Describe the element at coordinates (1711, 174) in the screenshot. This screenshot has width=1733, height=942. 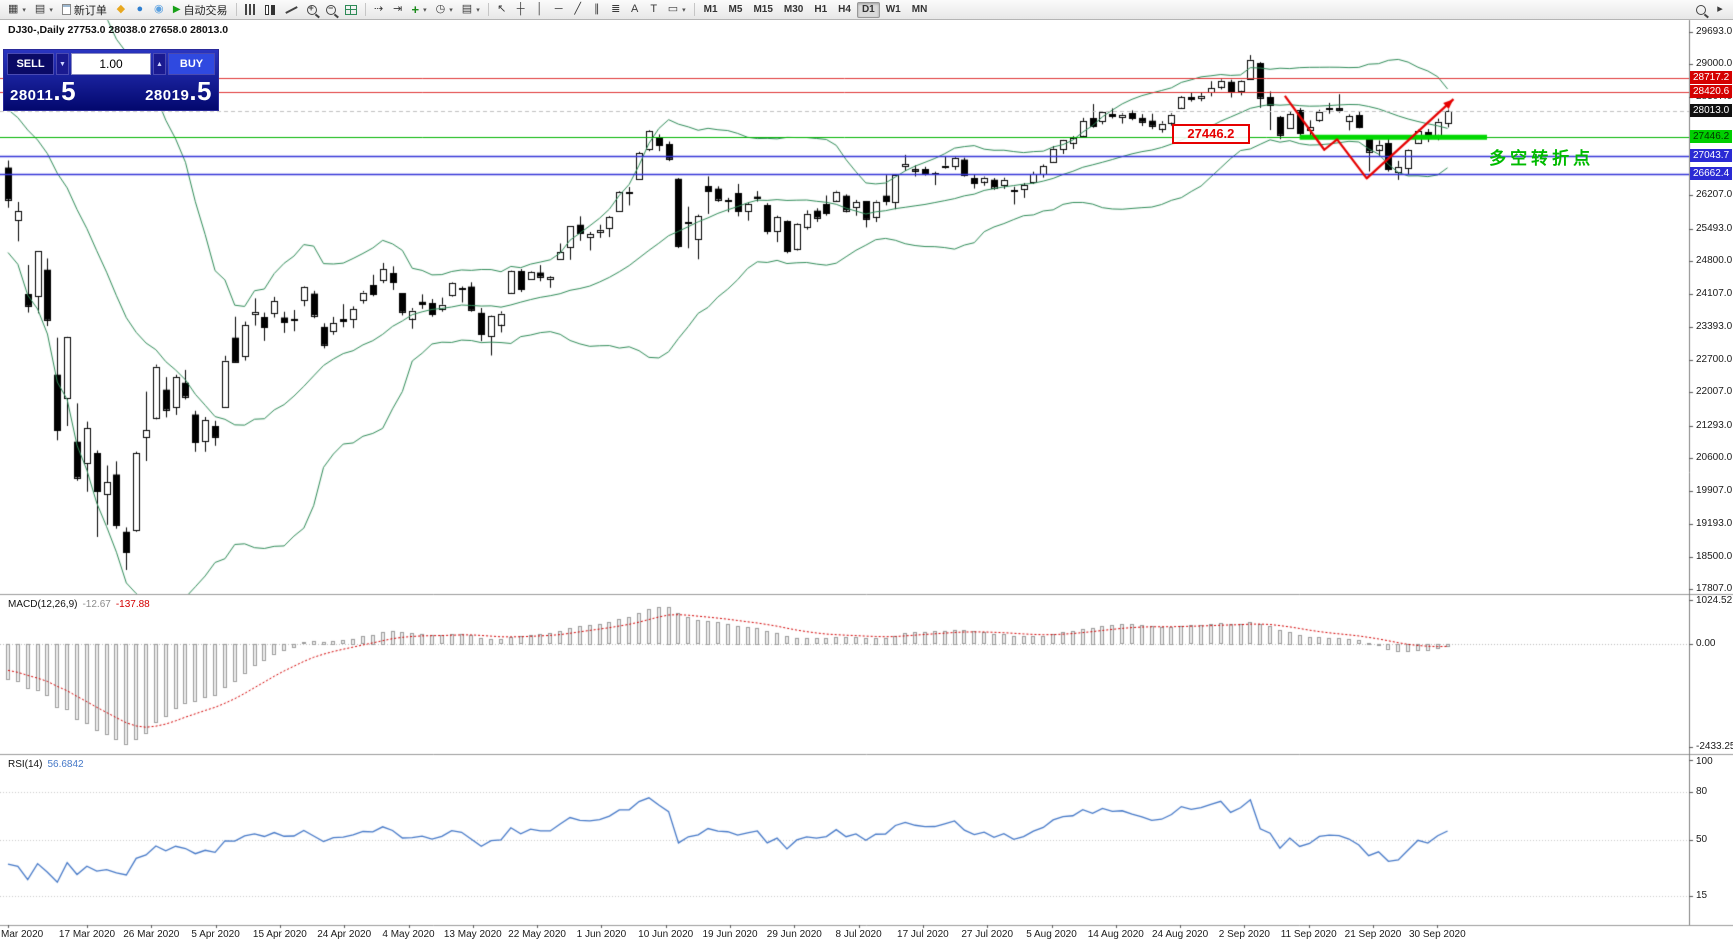
I see `price-tag: 26662.4` at that location.